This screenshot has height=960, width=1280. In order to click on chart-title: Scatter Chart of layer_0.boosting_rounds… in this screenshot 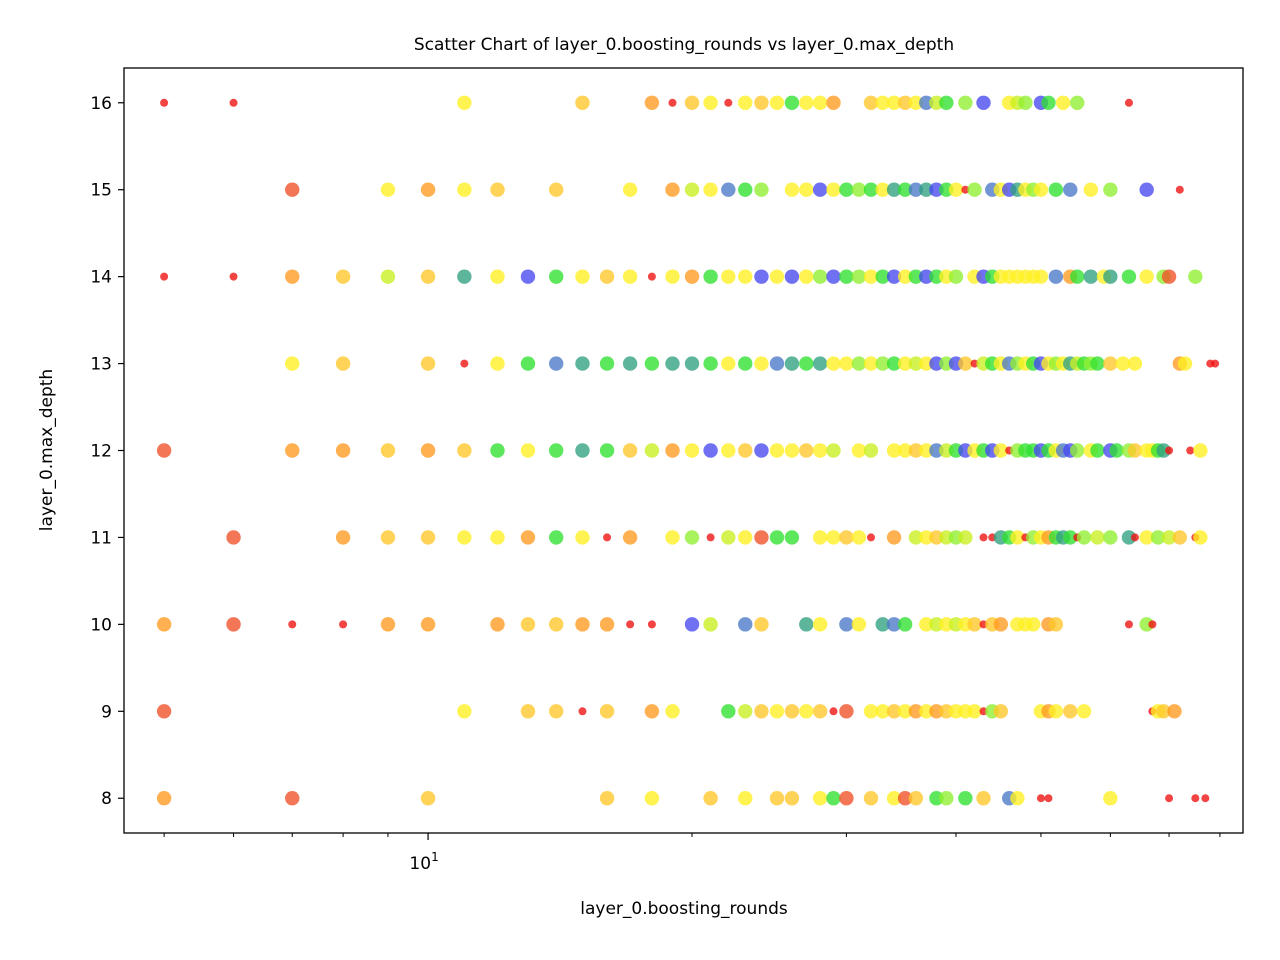, I will do `click(684, 45)`.